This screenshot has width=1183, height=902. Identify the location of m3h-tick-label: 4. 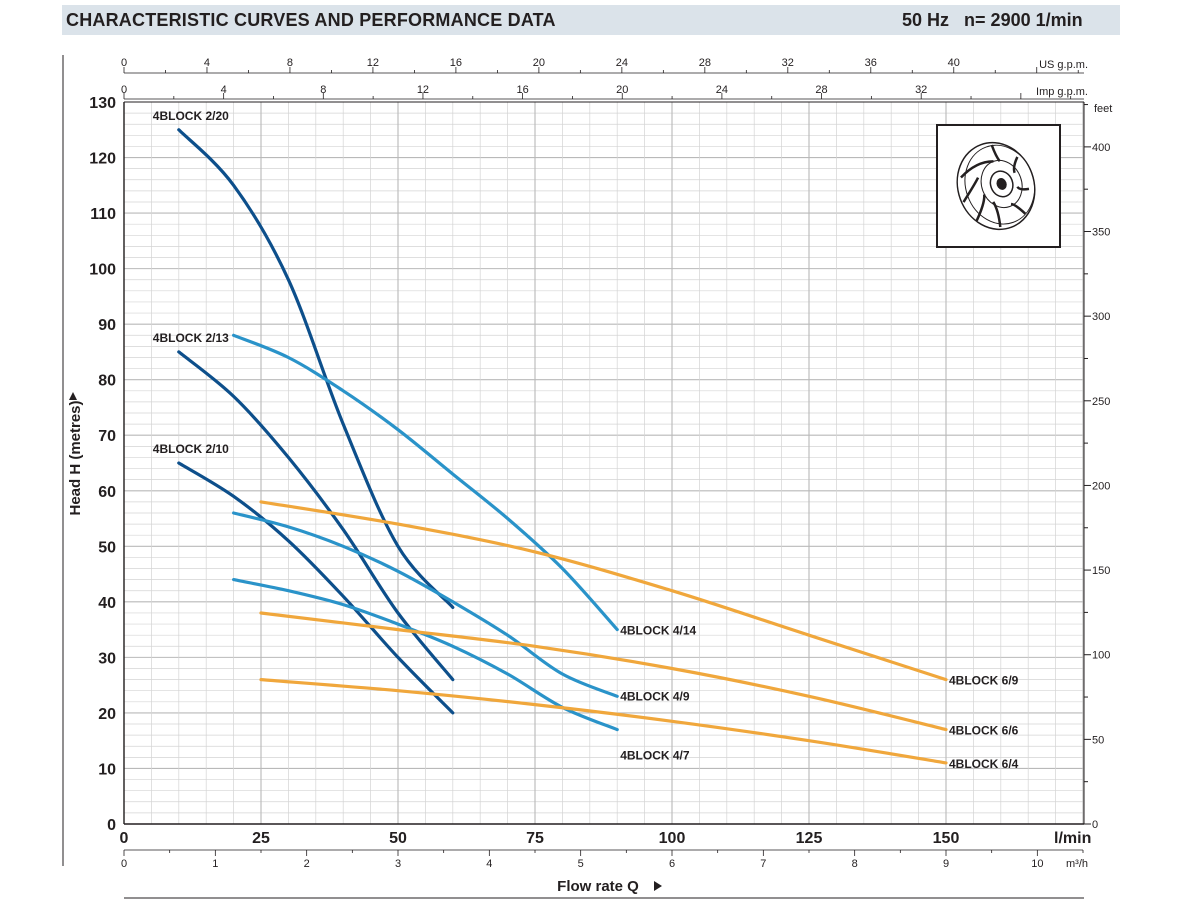
(489, 864).